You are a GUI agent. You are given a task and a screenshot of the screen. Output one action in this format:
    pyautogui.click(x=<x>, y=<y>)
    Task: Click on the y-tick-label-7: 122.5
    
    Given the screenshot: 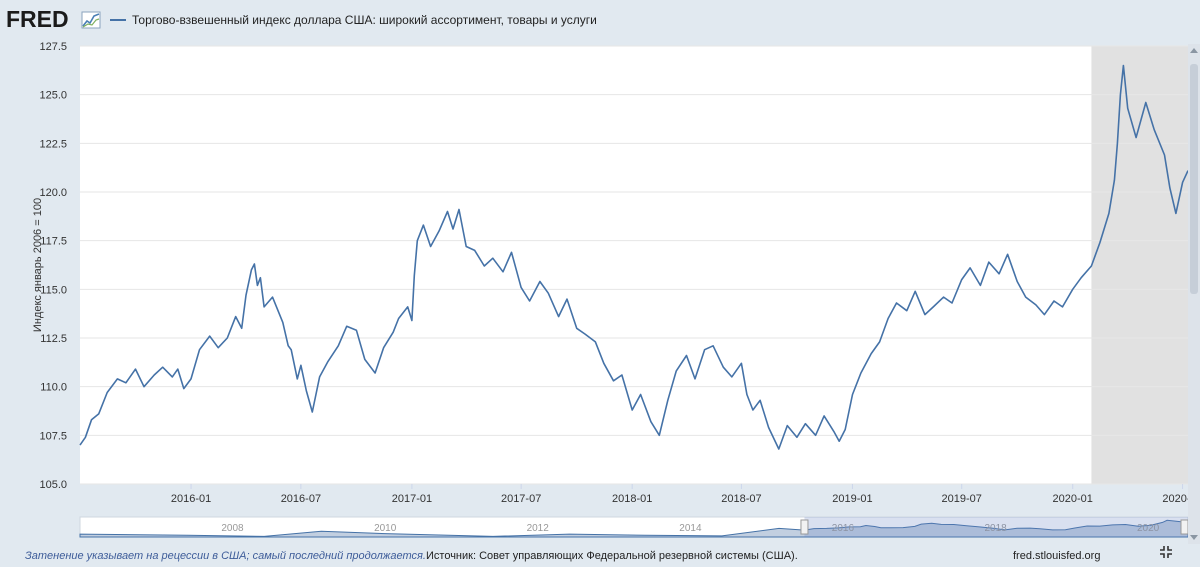 What is the action you would take?
    pyautogui.click(x=53, y=144)
    